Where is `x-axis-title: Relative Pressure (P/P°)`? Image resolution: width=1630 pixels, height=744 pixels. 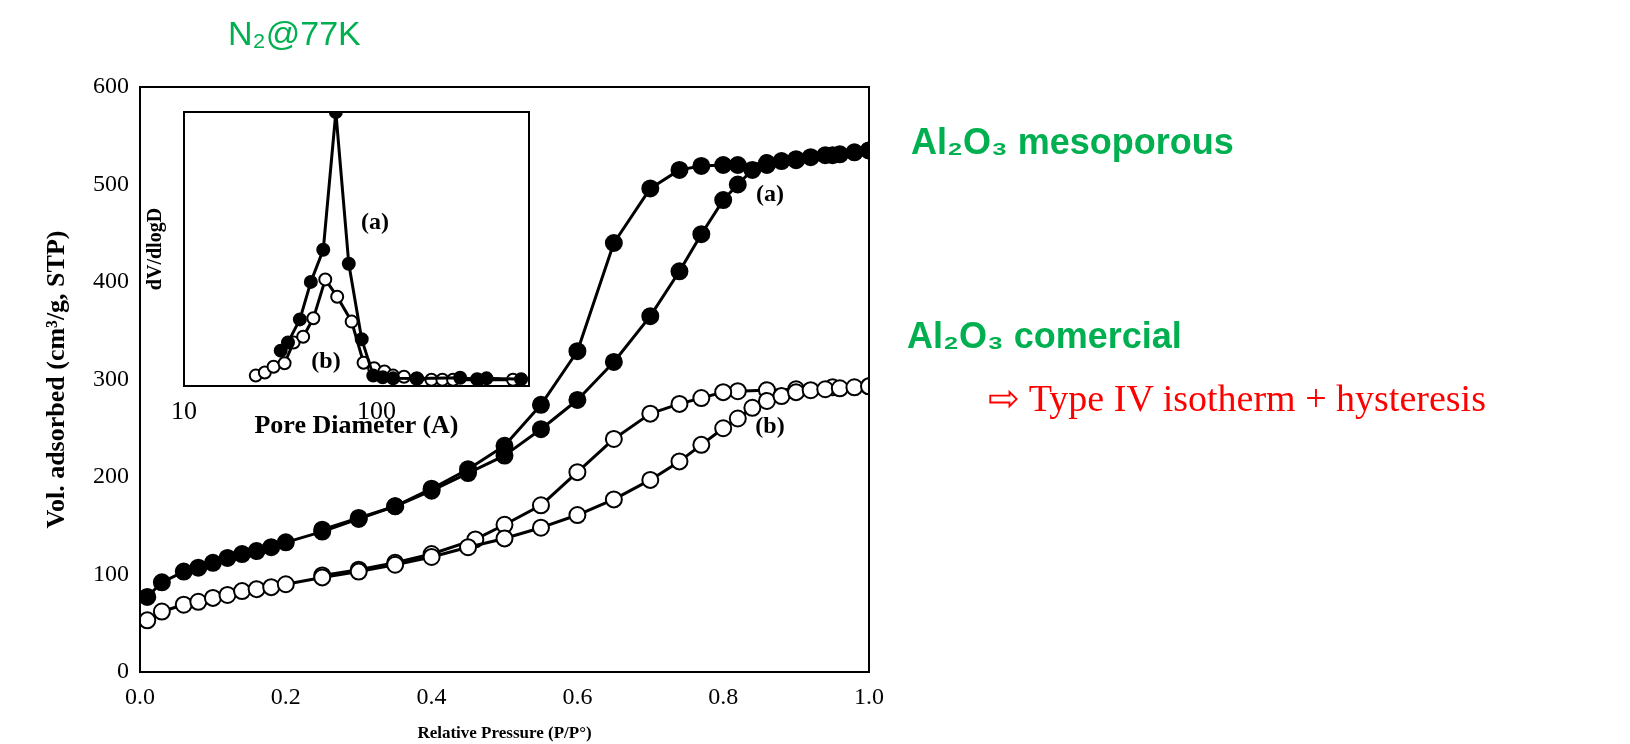
x-axis-title: Relative Pressure (P/P°) is located at coordinates (504, 733).